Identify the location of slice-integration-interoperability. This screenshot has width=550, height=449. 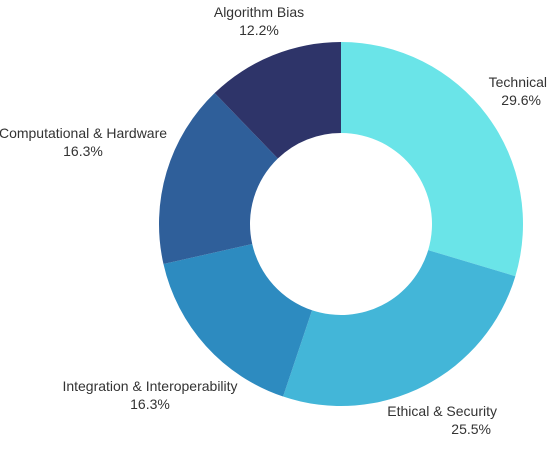
(238, 320).